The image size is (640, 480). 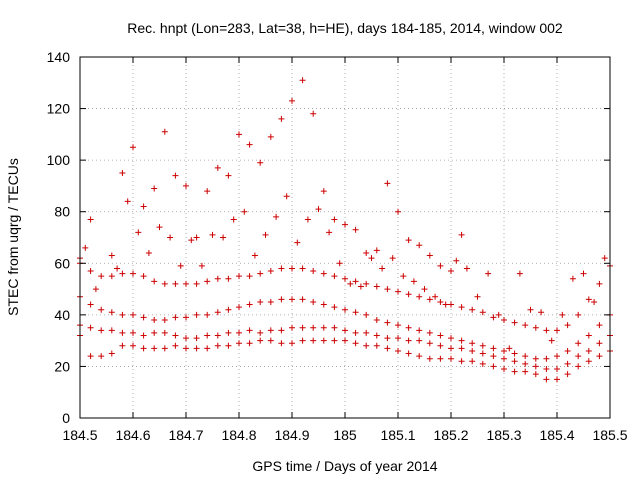 What do you see at coordinates (397, 435) in the screenshot?
I see `x-tick-label: 185.1` at bounding box center [397, 435].